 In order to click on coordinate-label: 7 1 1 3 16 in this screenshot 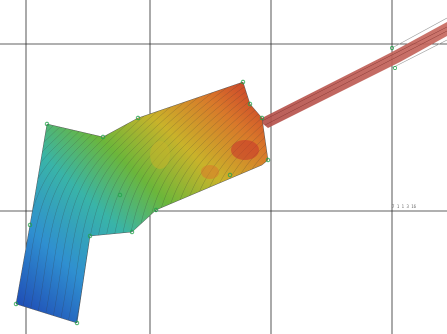, I will do `click(404, 206)`.